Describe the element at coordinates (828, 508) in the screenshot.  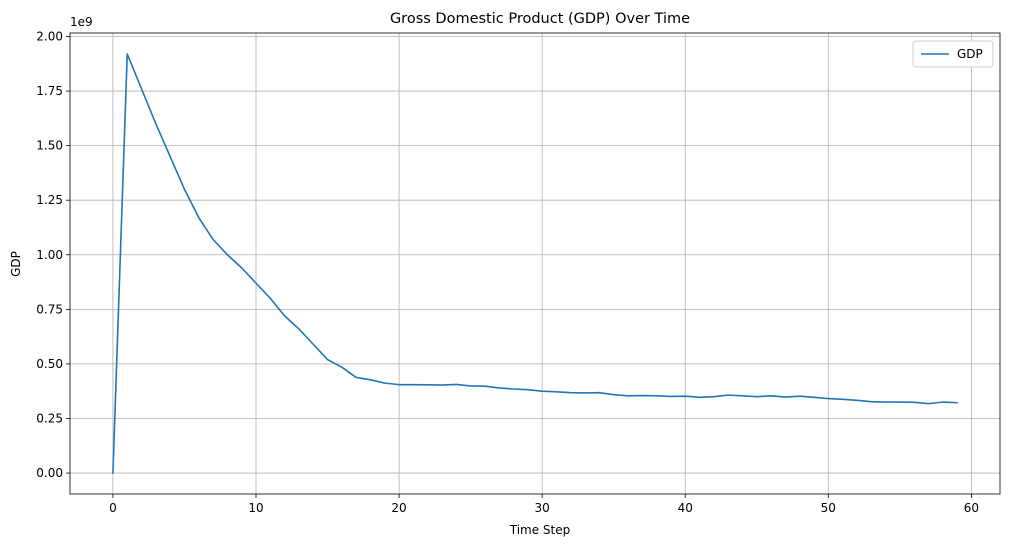
I see `x-tick-label: 50` at that location.